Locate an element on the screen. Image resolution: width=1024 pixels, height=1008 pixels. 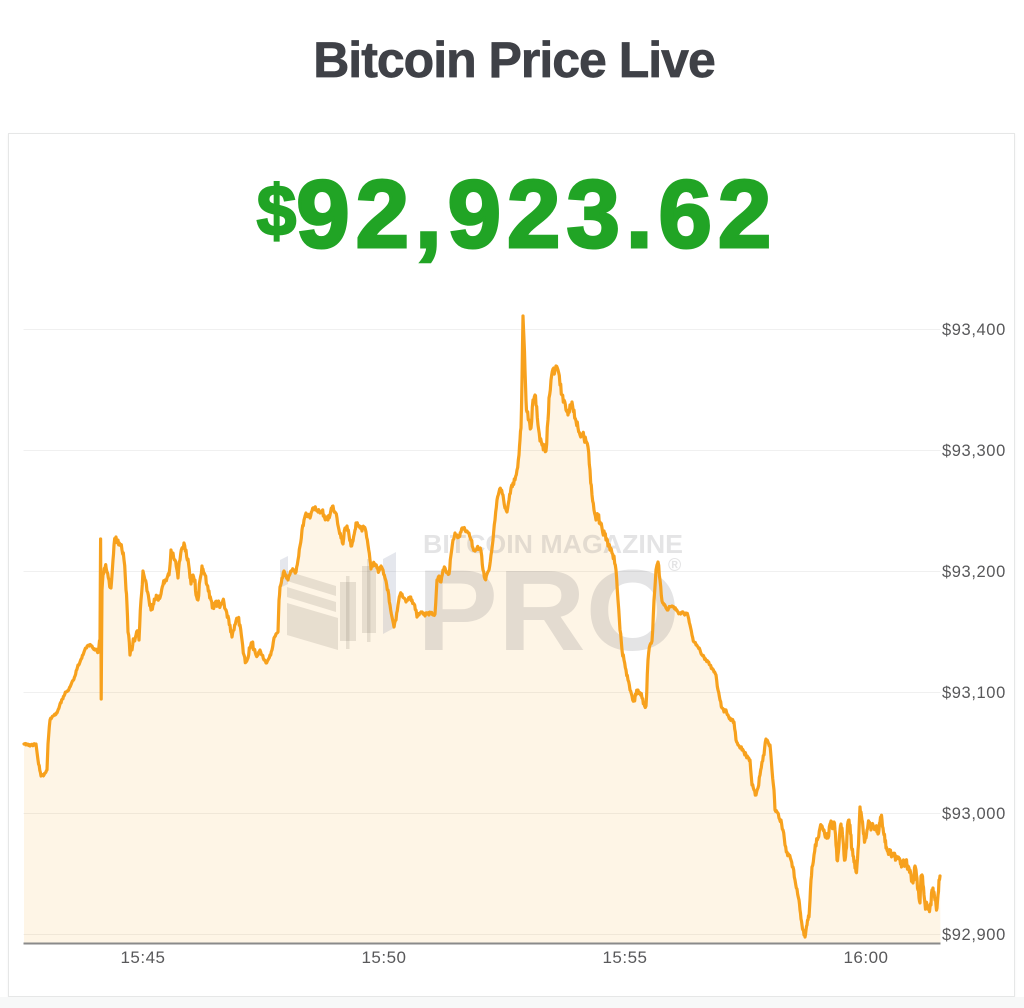
svg-text: 15:45 is located at coordinates (142, 957).